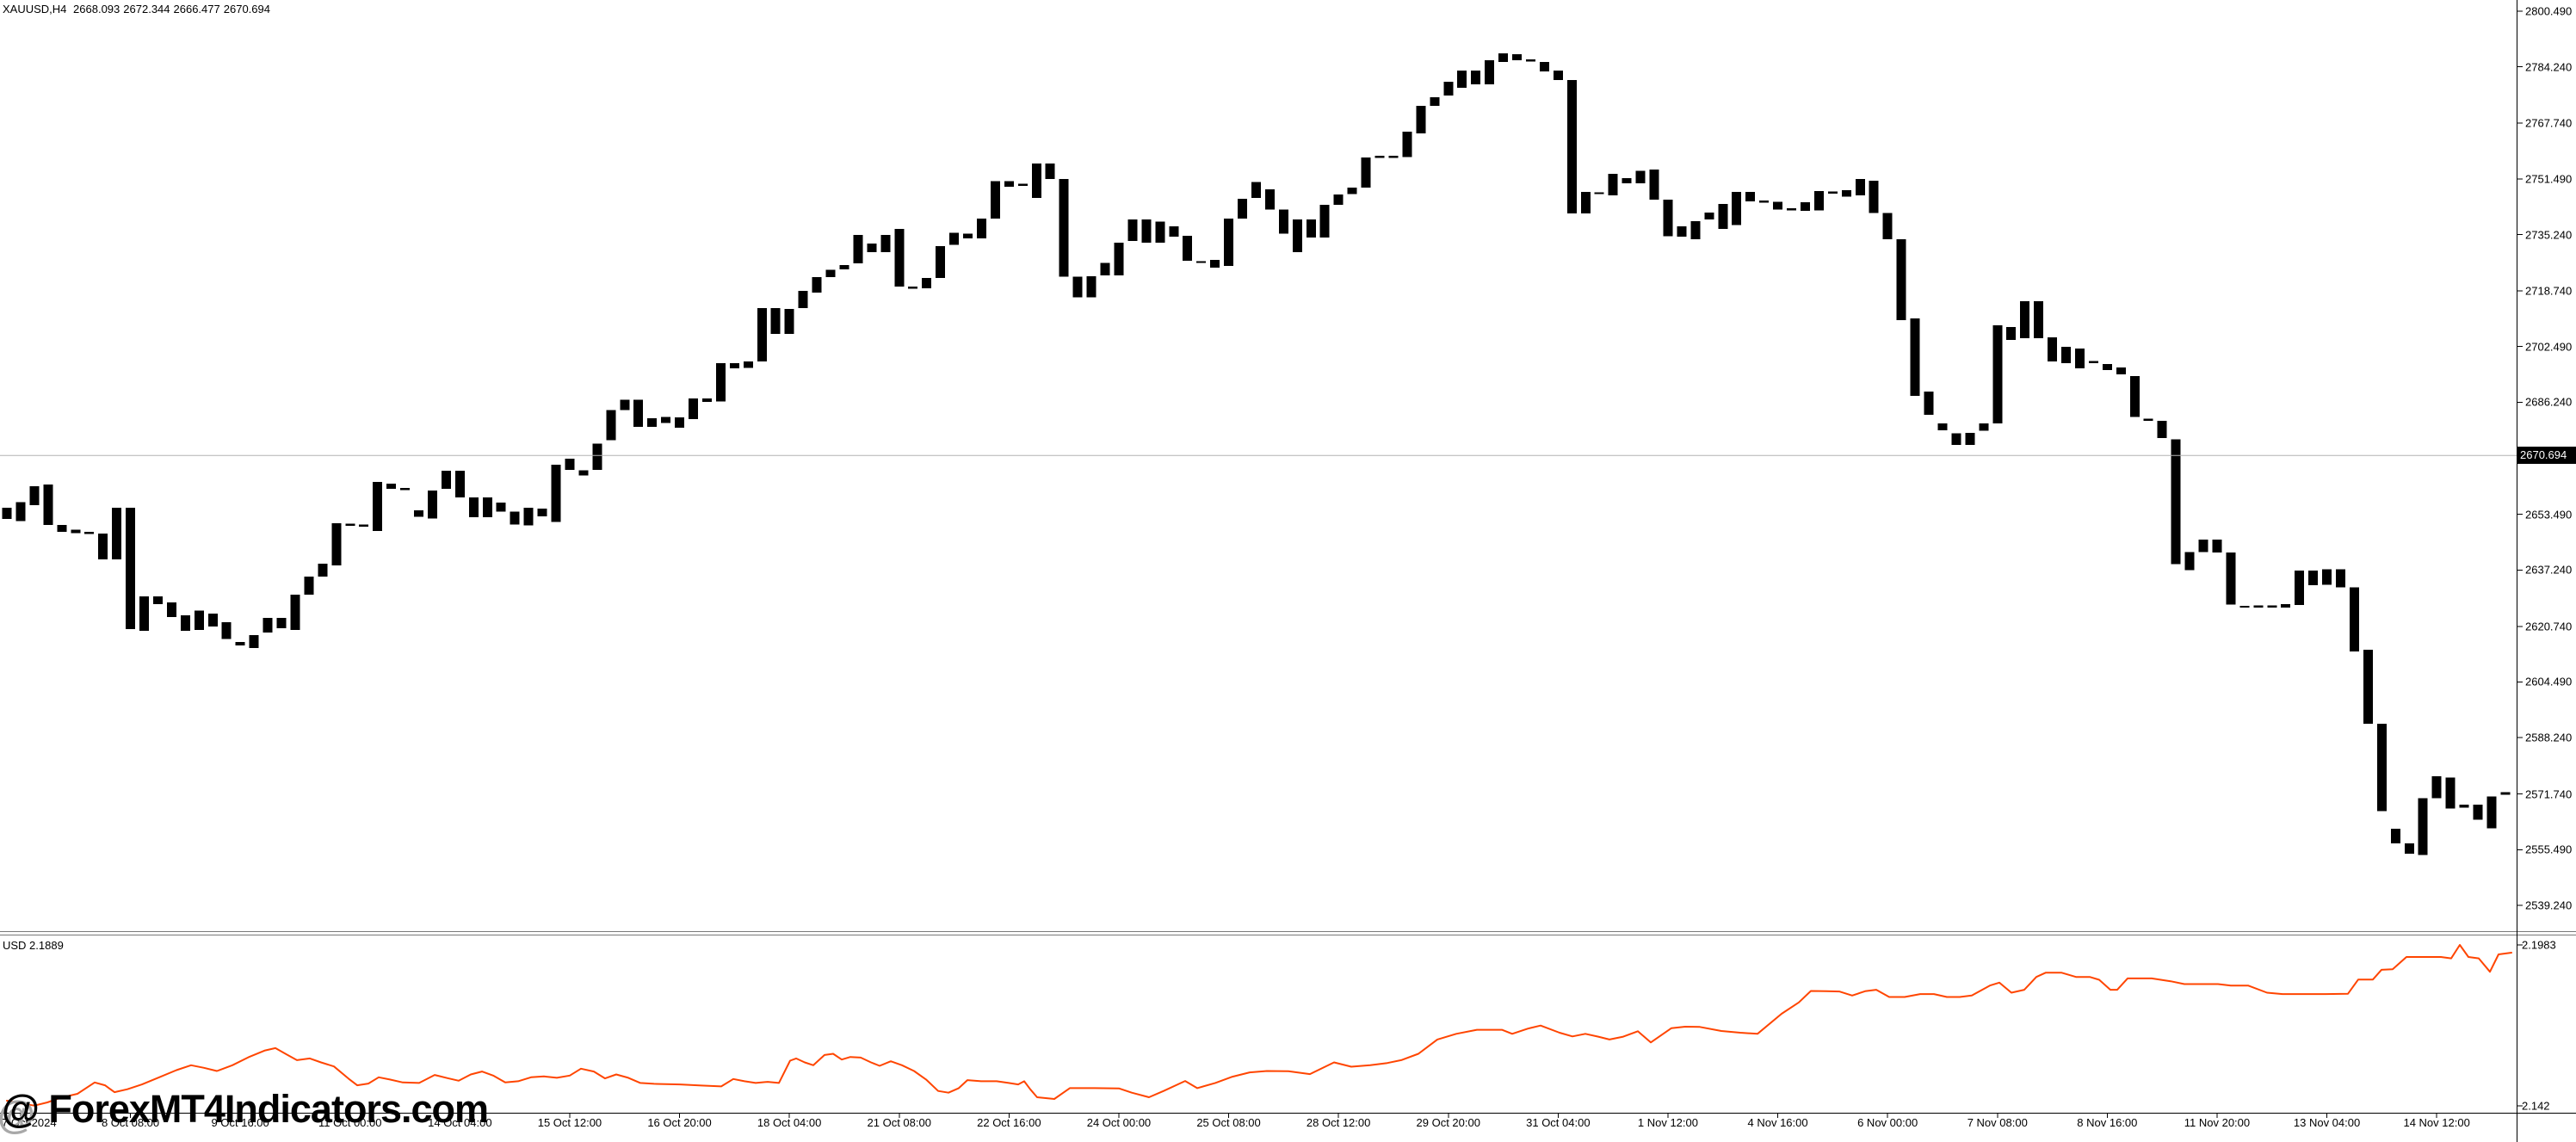 The width and height of the screenshot is (2576, 1142). I want to click on price-axis-label: 2751.490, so click(2549, 179).